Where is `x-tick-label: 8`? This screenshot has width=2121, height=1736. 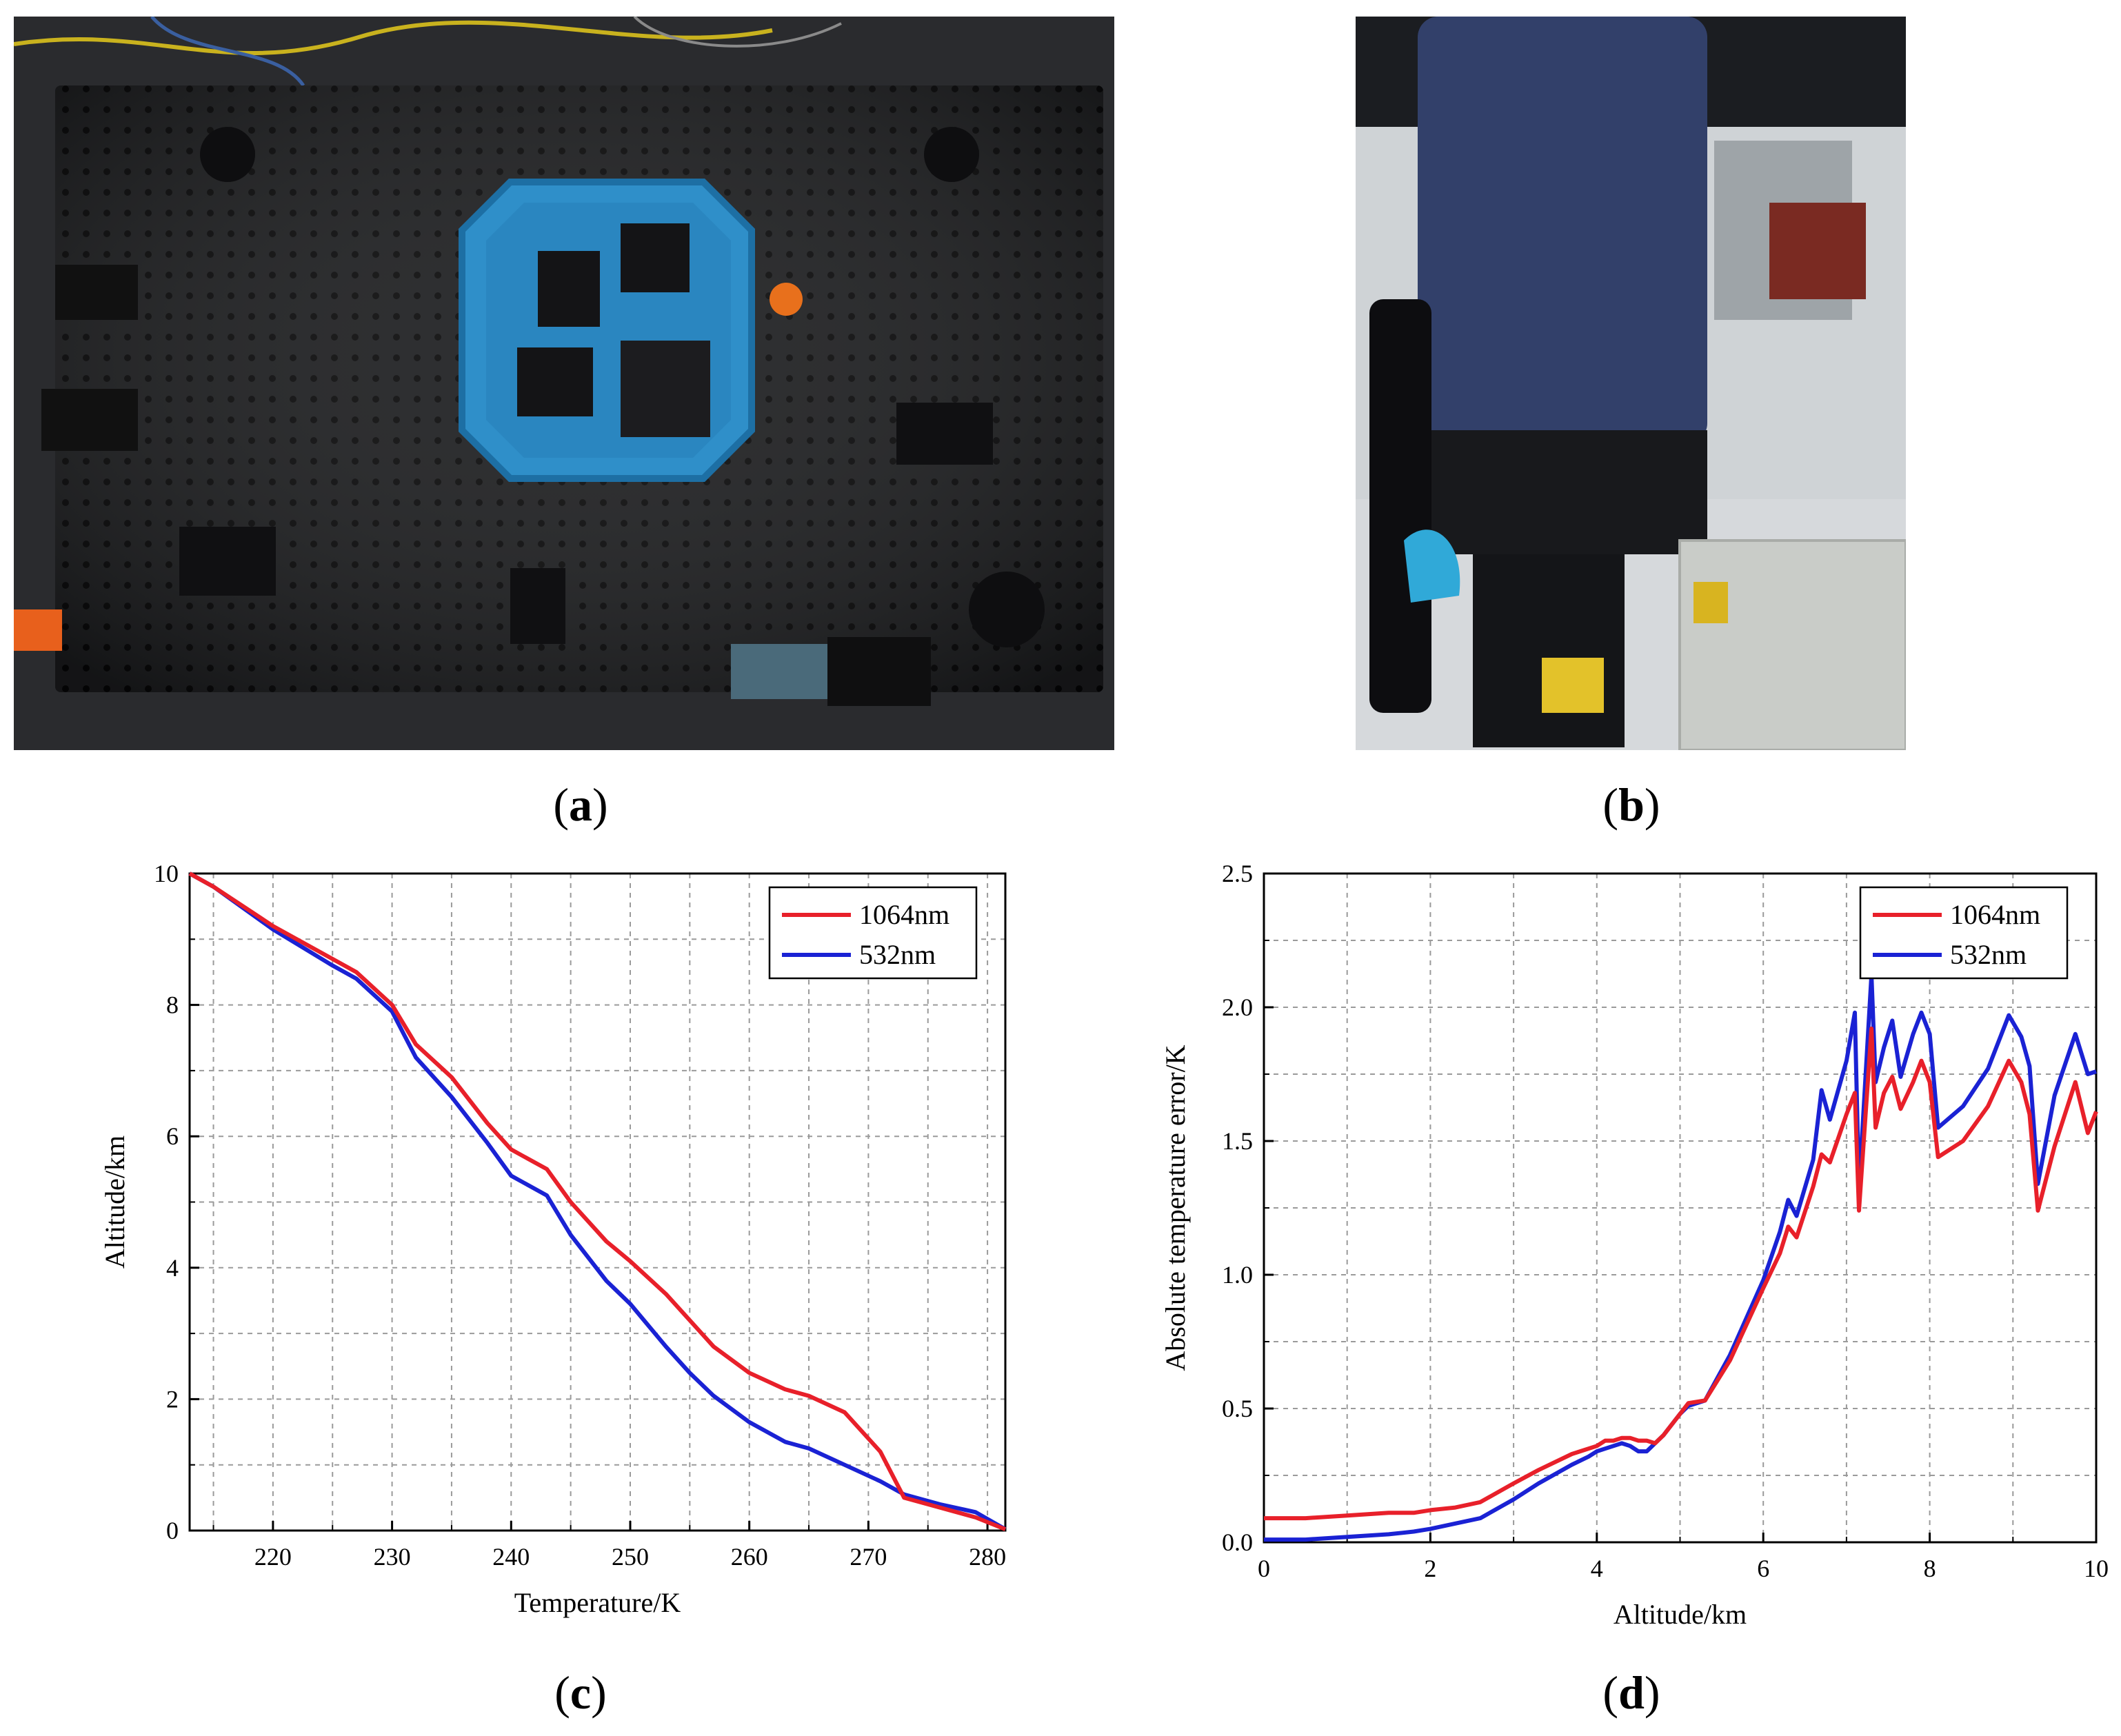 x-tick-label: 8 is located at coordinates (1930, 1568).